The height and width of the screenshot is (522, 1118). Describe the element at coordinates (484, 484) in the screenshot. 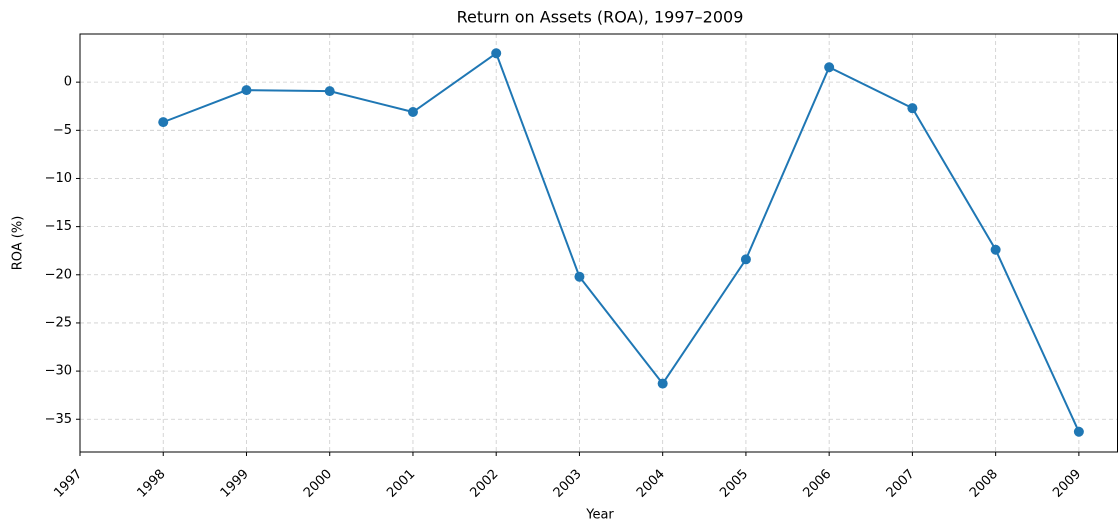

I see `x-tick-label: 2002` at that location.